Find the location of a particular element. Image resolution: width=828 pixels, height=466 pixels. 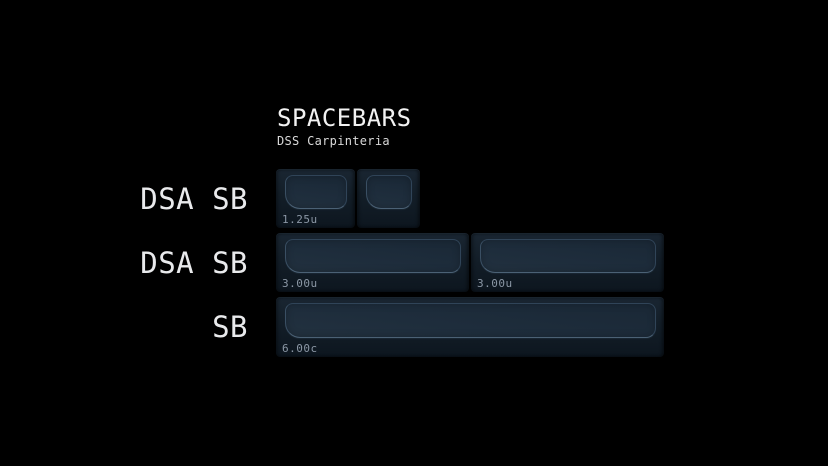

header: SPACEBARS DSS Carpinteria is located at coordinates (344, 127).